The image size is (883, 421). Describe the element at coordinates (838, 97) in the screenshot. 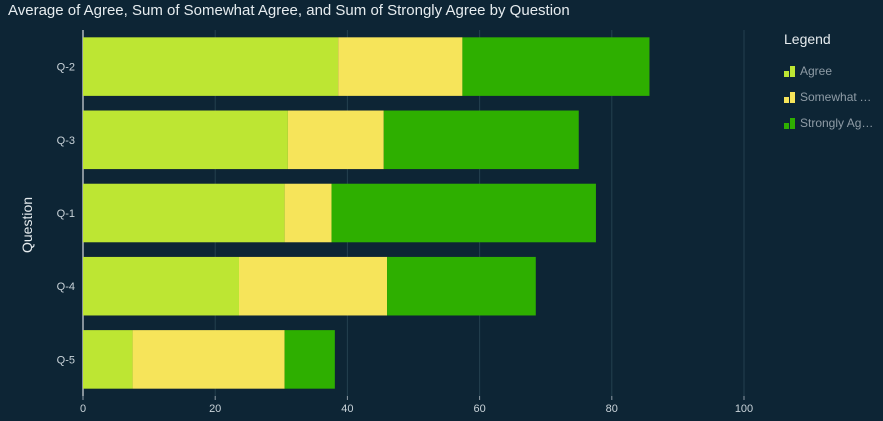

I see `legend-label: Somewhat Agree` at that location.